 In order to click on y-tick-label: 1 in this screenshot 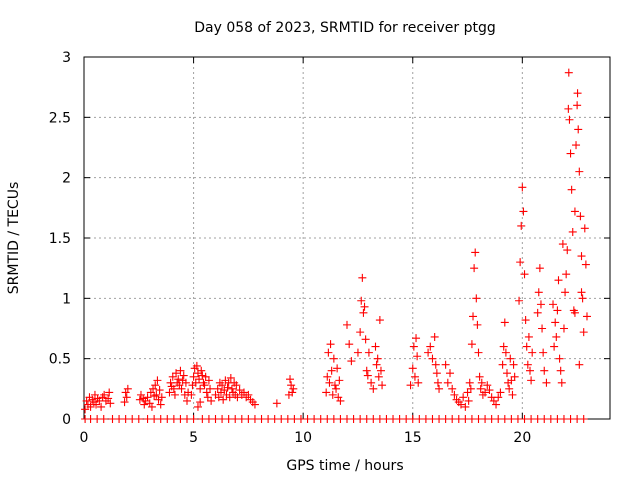, I will do `click(66, 299)`.